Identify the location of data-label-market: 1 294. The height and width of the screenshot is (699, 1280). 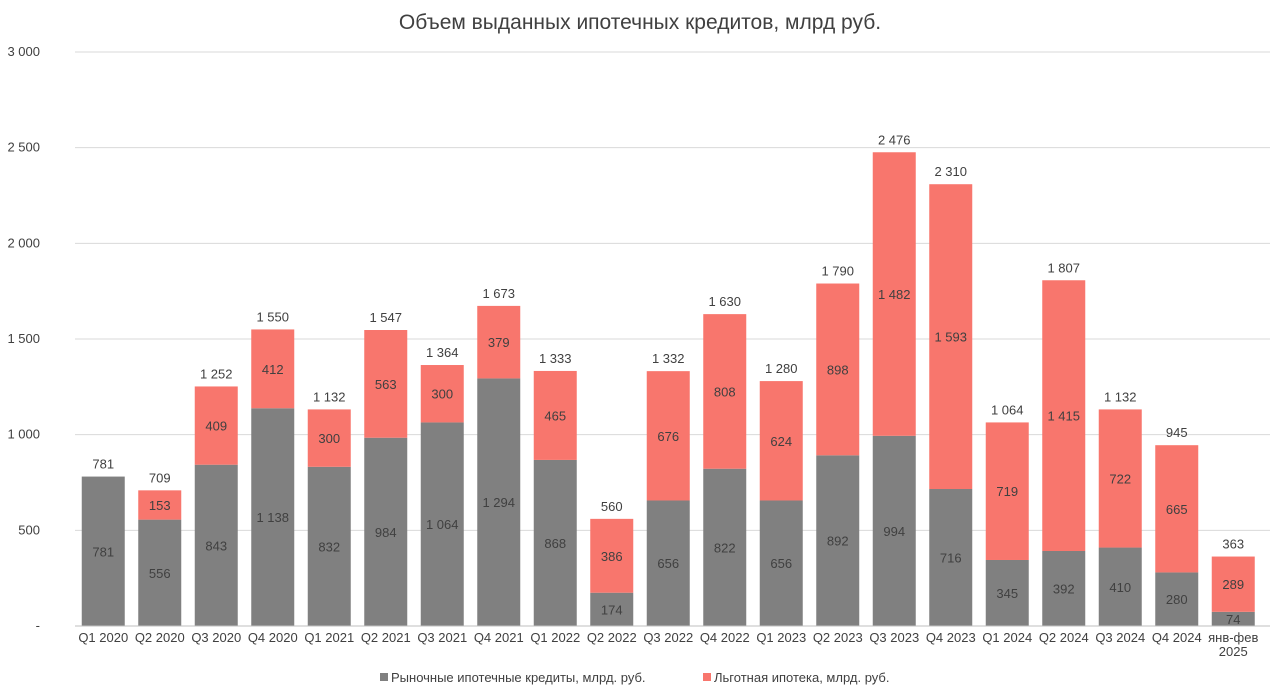
(498, 502).